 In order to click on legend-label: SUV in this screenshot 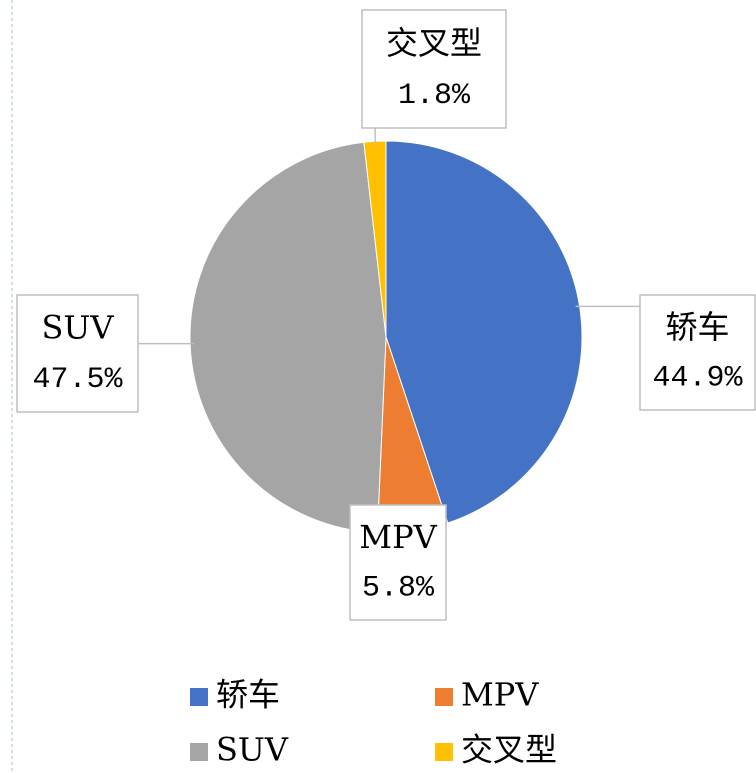, I will do `click(252, 750)`.